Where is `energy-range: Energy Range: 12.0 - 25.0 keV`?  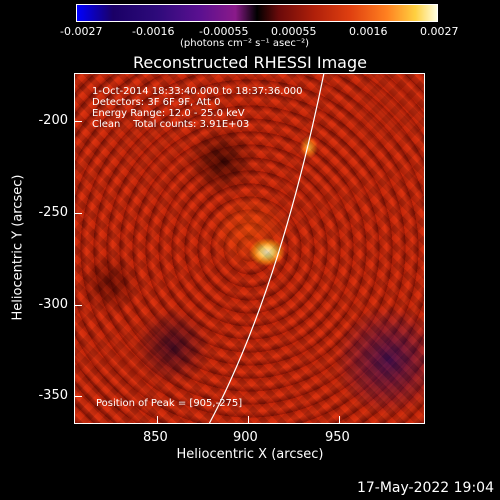
energy-range: Energy Range: 12.0 - 25.0 keV is located at coordinates (197, 113).